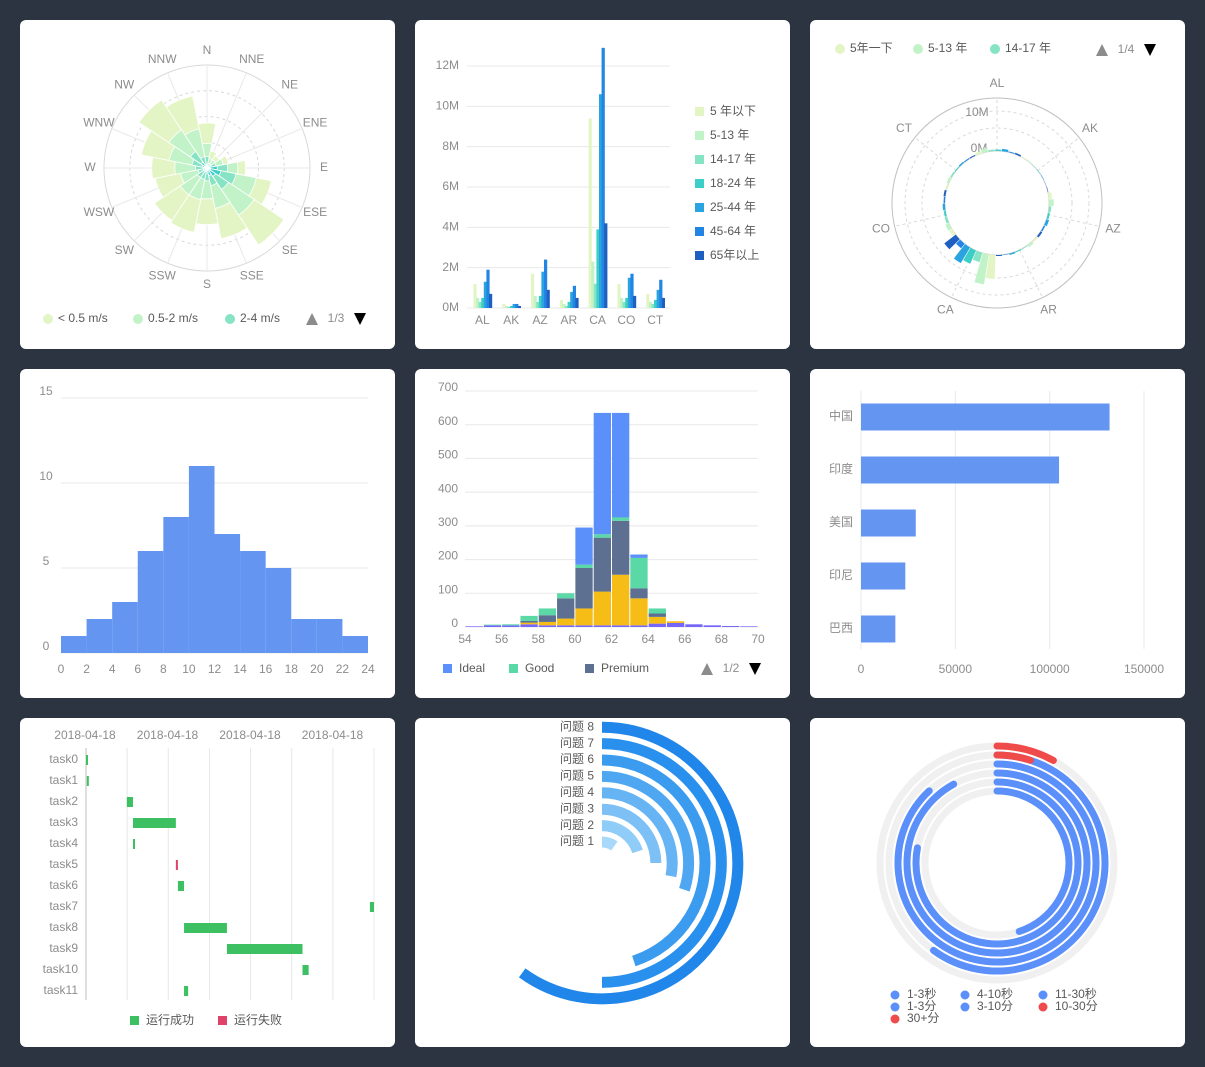 This screenshot has width=1205, height=1067. What do you see at coordinates (1112, 229) in the screenshot?
I see `category-label: AZ` at bounding box center [1112, 229].